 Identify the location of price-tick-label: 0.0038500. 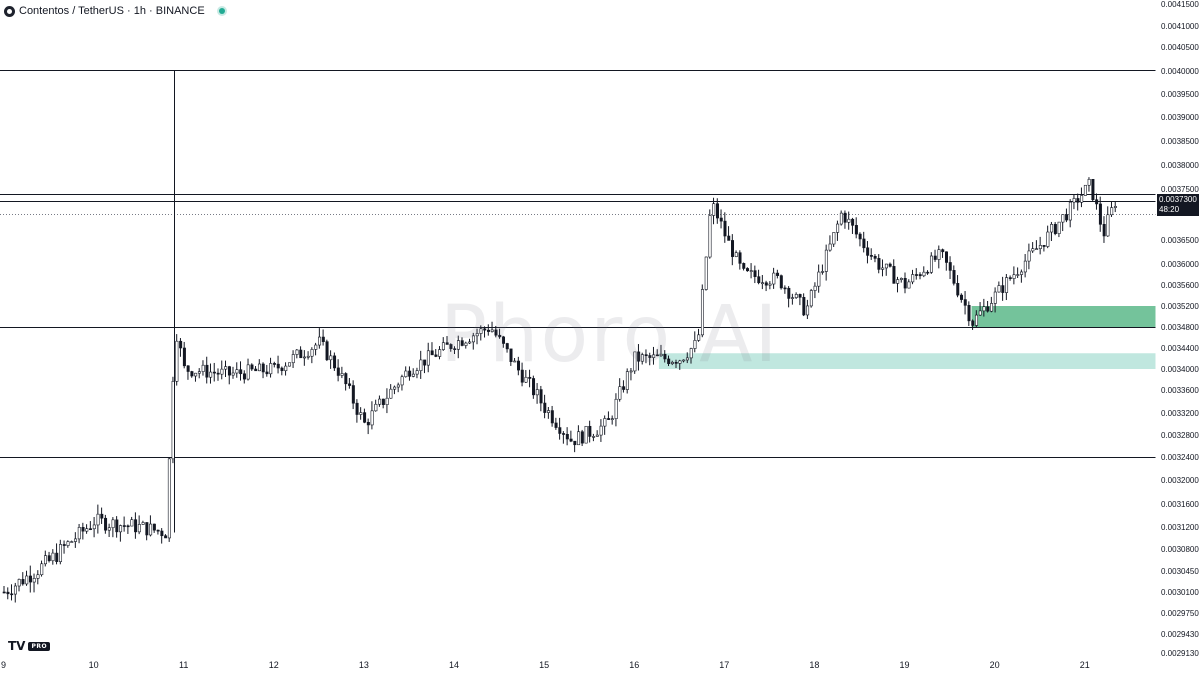
(1180, 141).